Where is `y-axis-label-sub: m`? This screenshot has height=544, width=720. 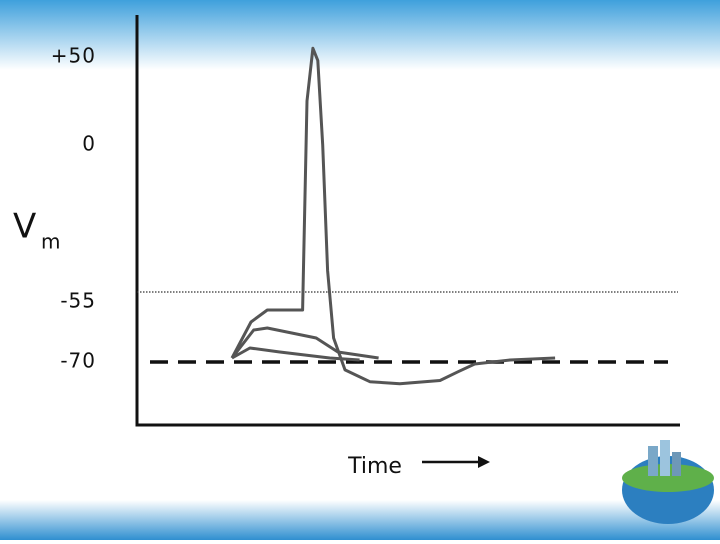 y-axis-label-sub: m is located at coordinates (50, 242).